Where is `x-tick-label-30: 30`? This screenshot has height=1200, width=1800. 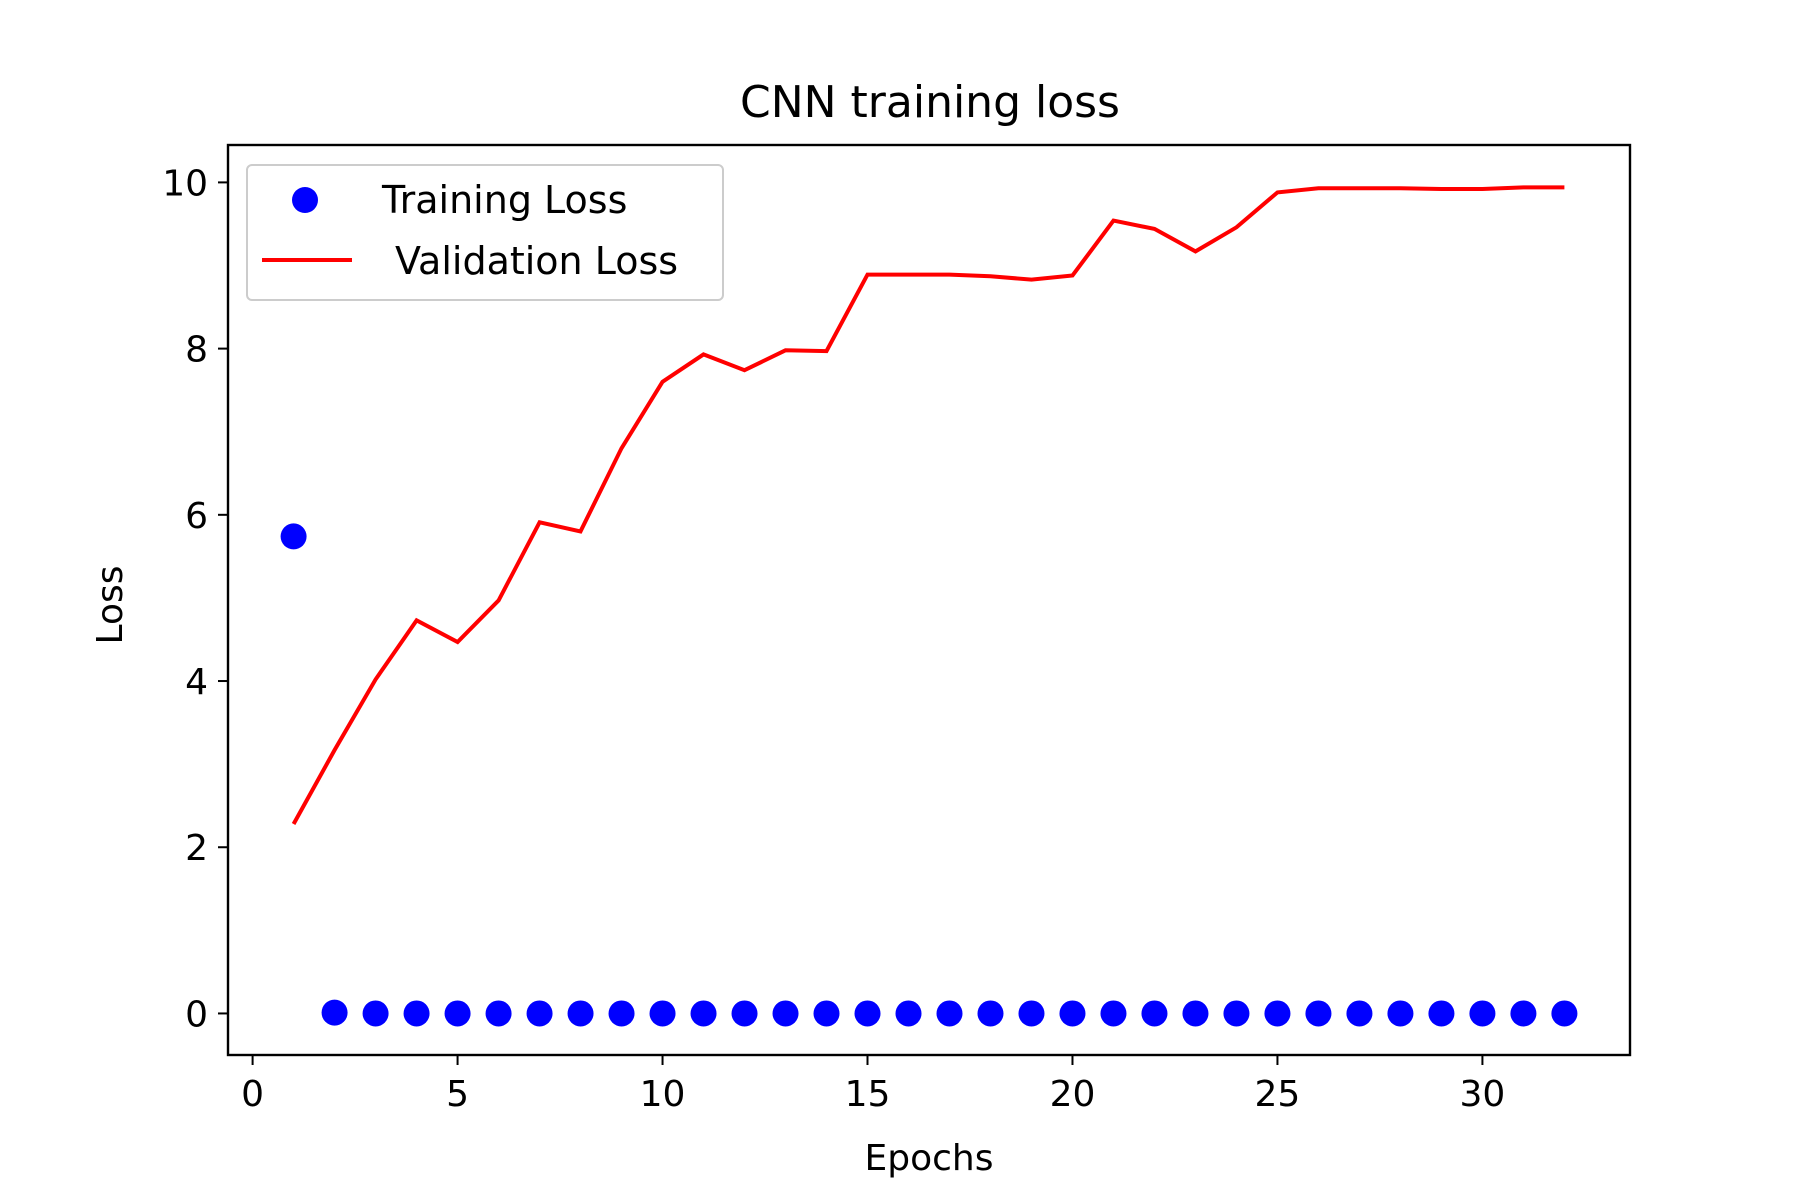 x-tick-label-30: 30 is located at coordinates (1483, 1094).